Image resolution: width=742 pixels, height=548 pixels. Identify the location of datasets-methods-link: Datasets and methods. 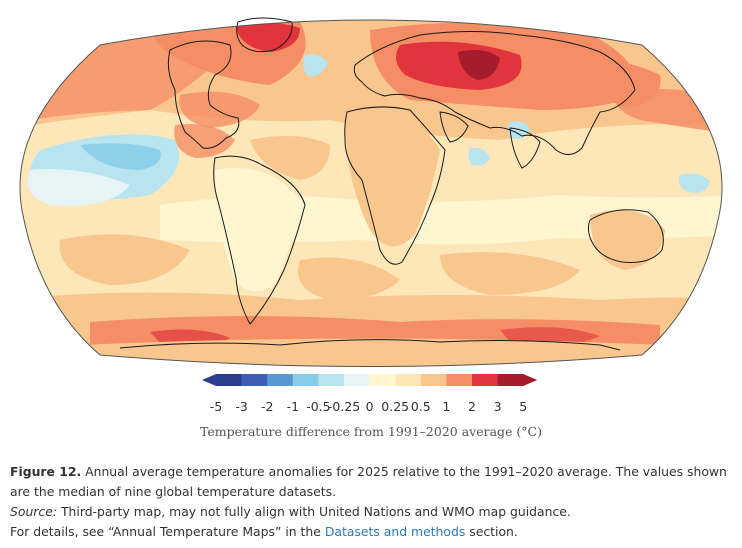
(395, 531).